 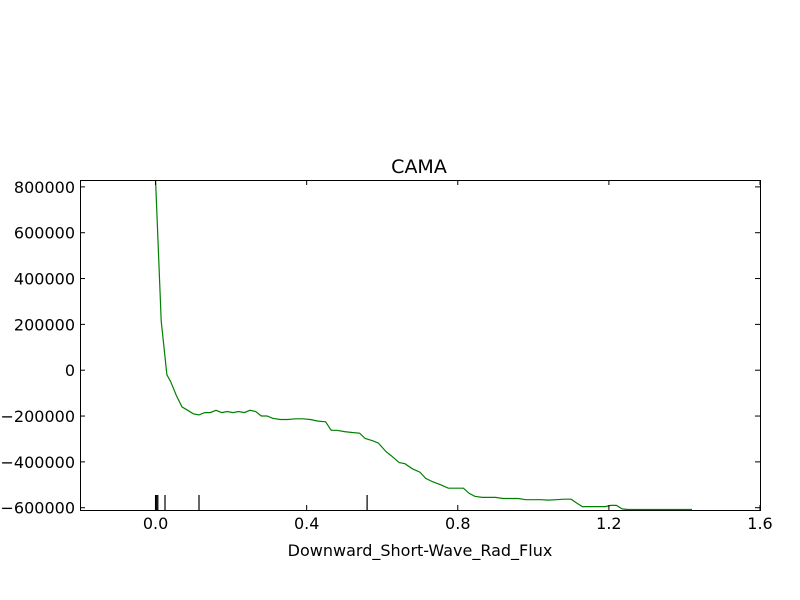 What do you see at coordinates (44, 233) in the screenshot?
I see `y-tick-label: 600000` at bounding box center [44, 233].